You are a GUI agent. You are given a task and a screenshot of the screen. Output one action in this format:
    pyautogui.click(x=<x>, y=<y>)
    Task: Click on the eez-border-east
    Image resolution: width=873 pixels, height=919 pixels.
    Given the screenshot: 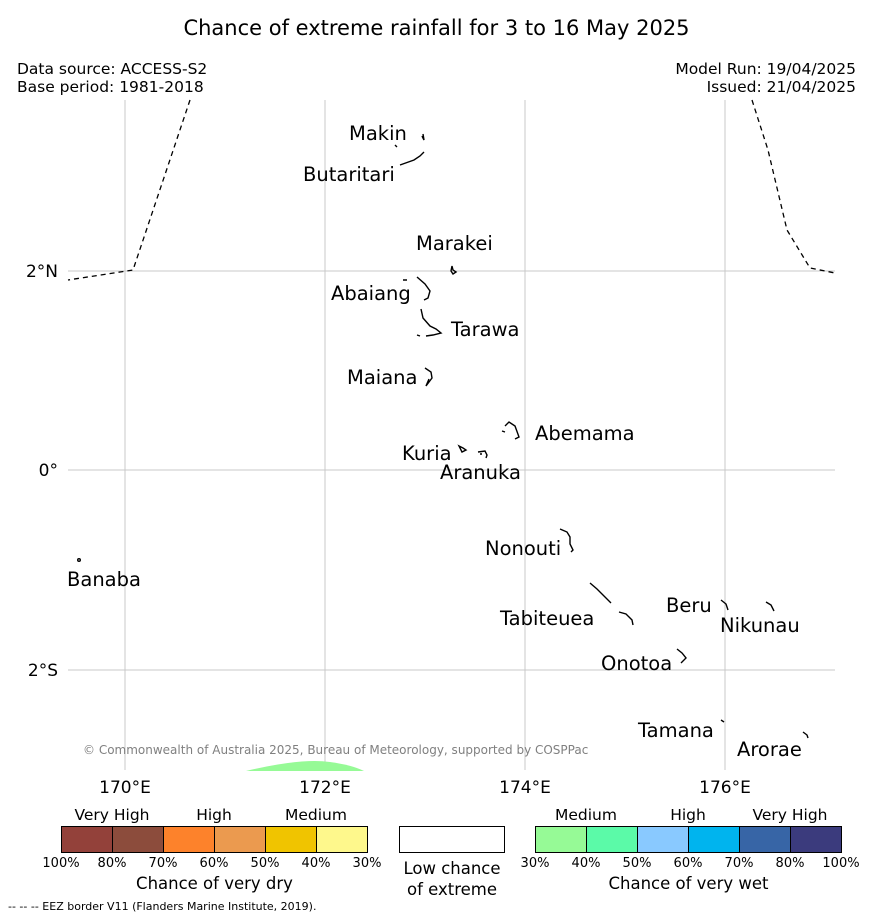 What is the action you would take?
    pyautogui.click(x=793, y=186)
    